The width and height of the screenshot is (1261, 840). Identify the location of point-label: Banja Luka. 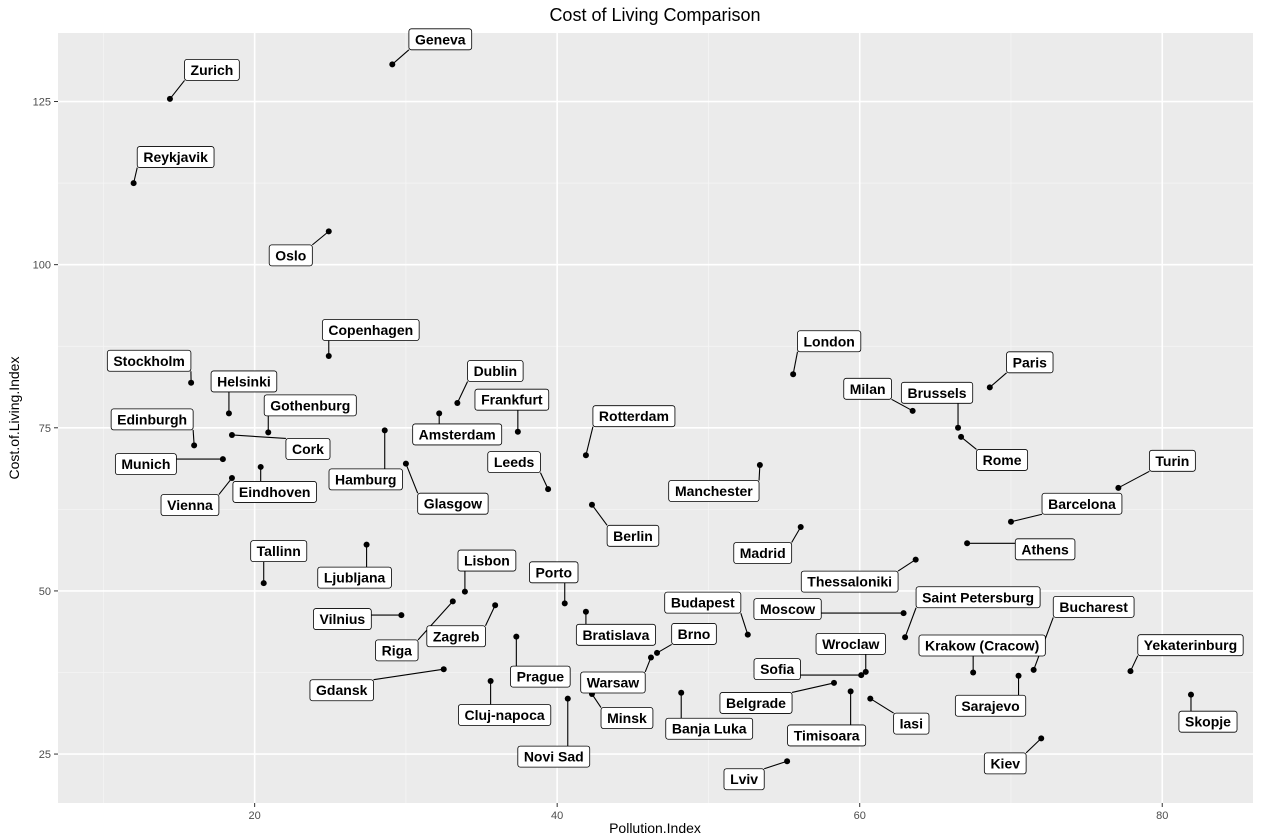
(709, 729).